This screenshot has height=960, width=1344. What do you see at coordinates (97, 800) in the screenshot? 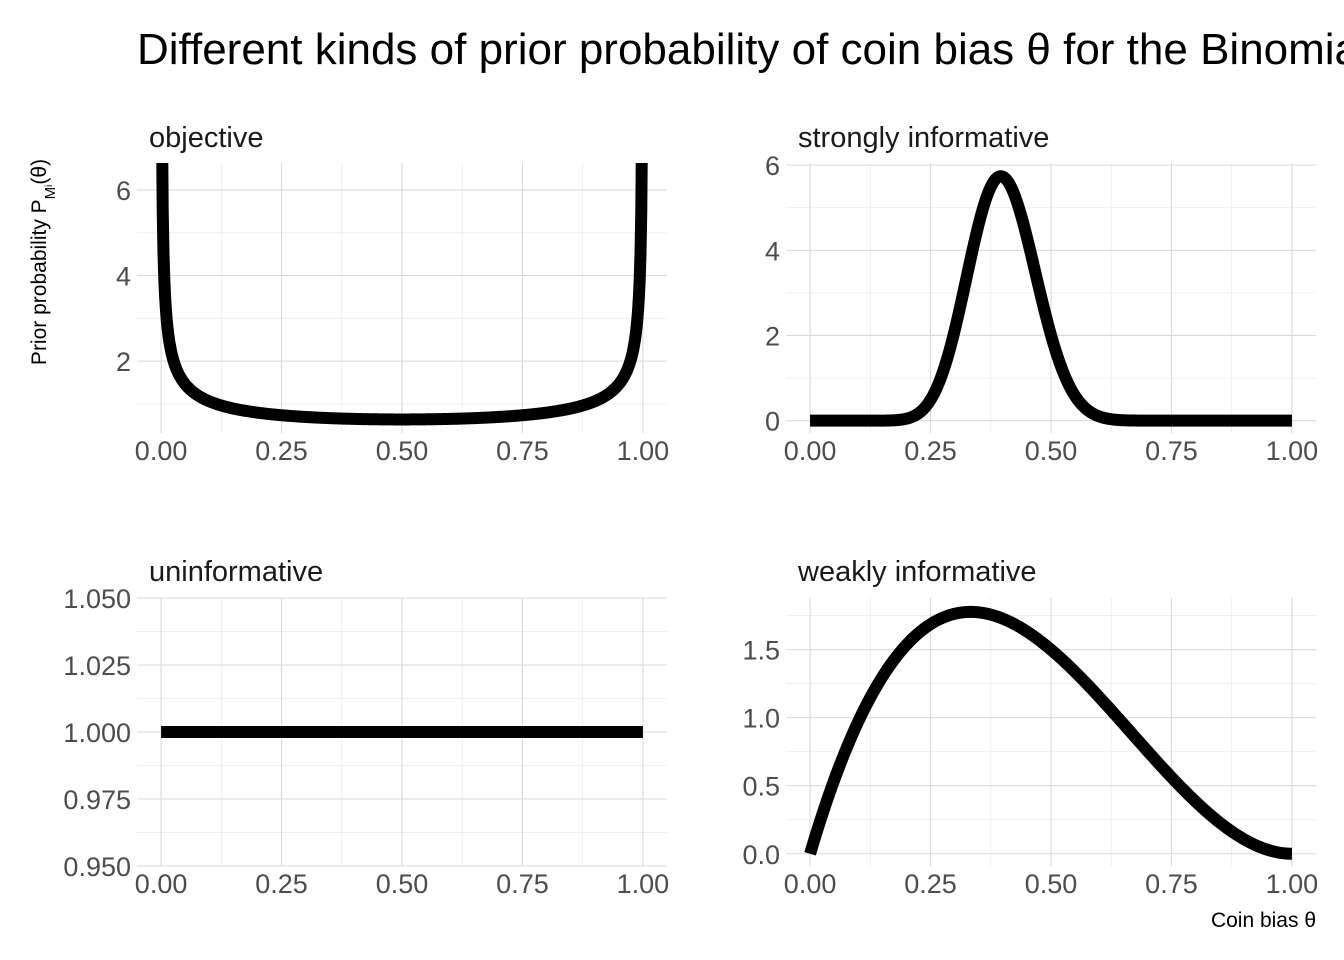
I see `y-tick-label: 0.975` at bounding box center [97, 800].